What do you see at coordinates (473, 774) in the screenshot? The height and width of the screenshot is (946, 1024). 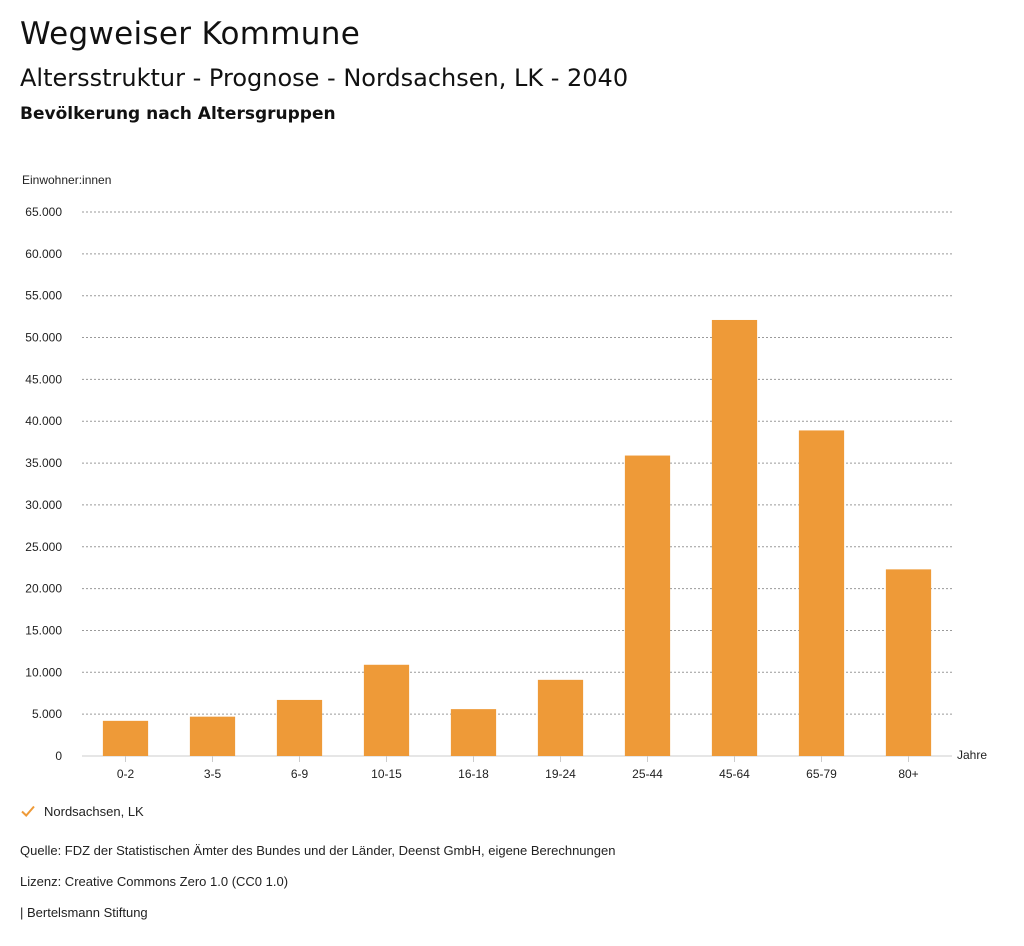 I see `x-tick-label: 16-18` at bounding box center [473, 774].